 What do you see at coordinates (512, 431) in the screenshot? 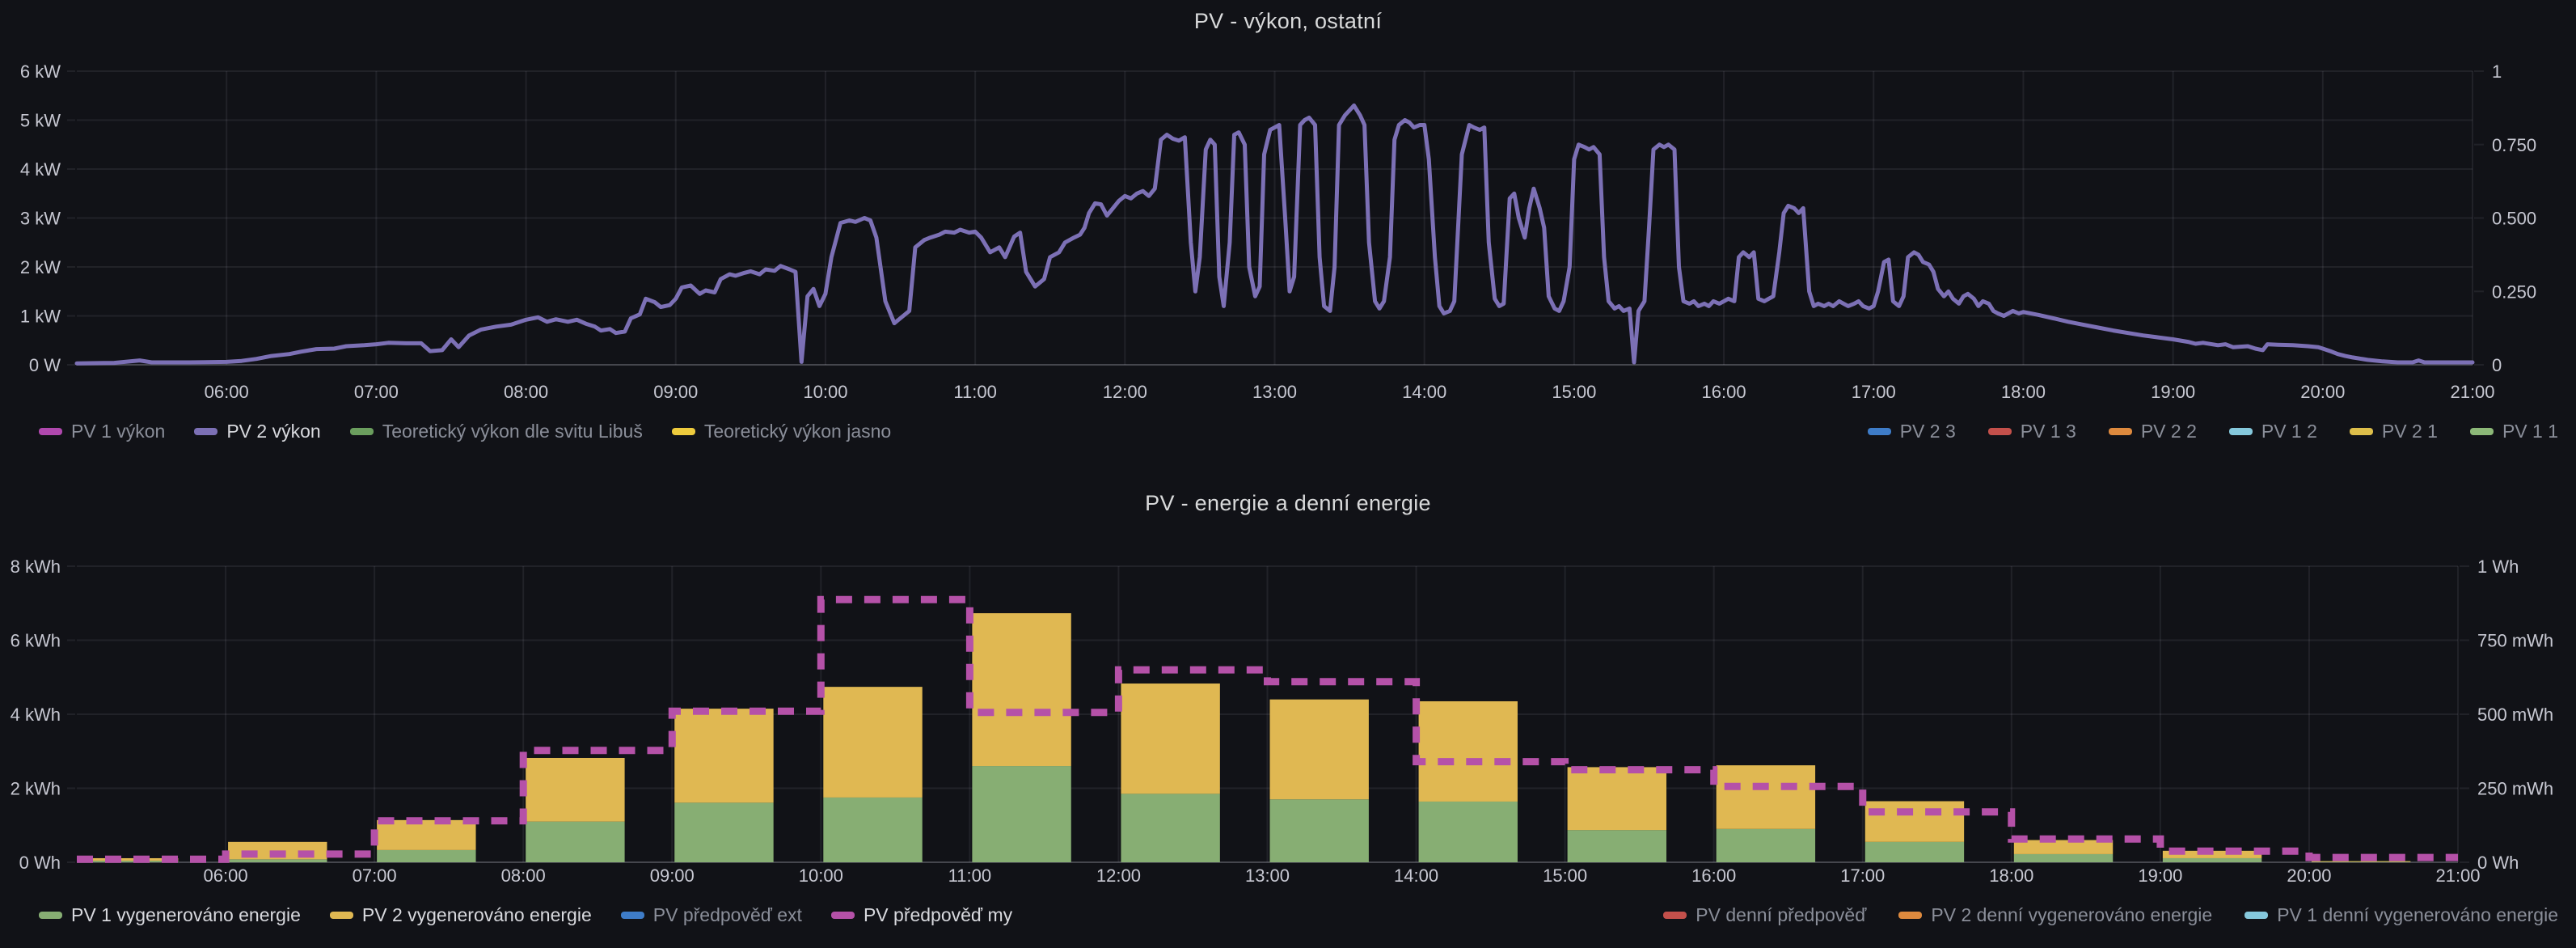
I see `series-label: Teoretický výkon dle svitu Libuš` at bounding box center [512, 431].